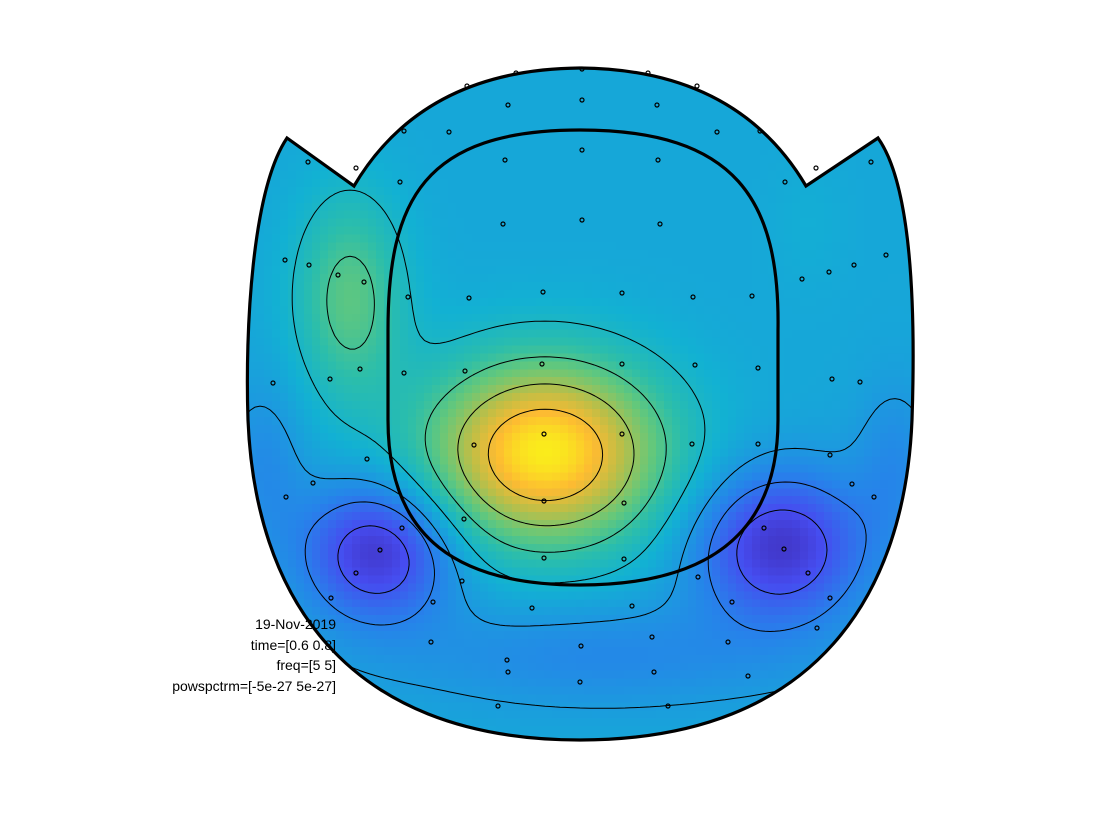 This screenshot has height=840, width=1120. Describe the element at coordinates (295, 624) in the screenshot. I see `date-annotation: 19-Nov-2019` at that location.